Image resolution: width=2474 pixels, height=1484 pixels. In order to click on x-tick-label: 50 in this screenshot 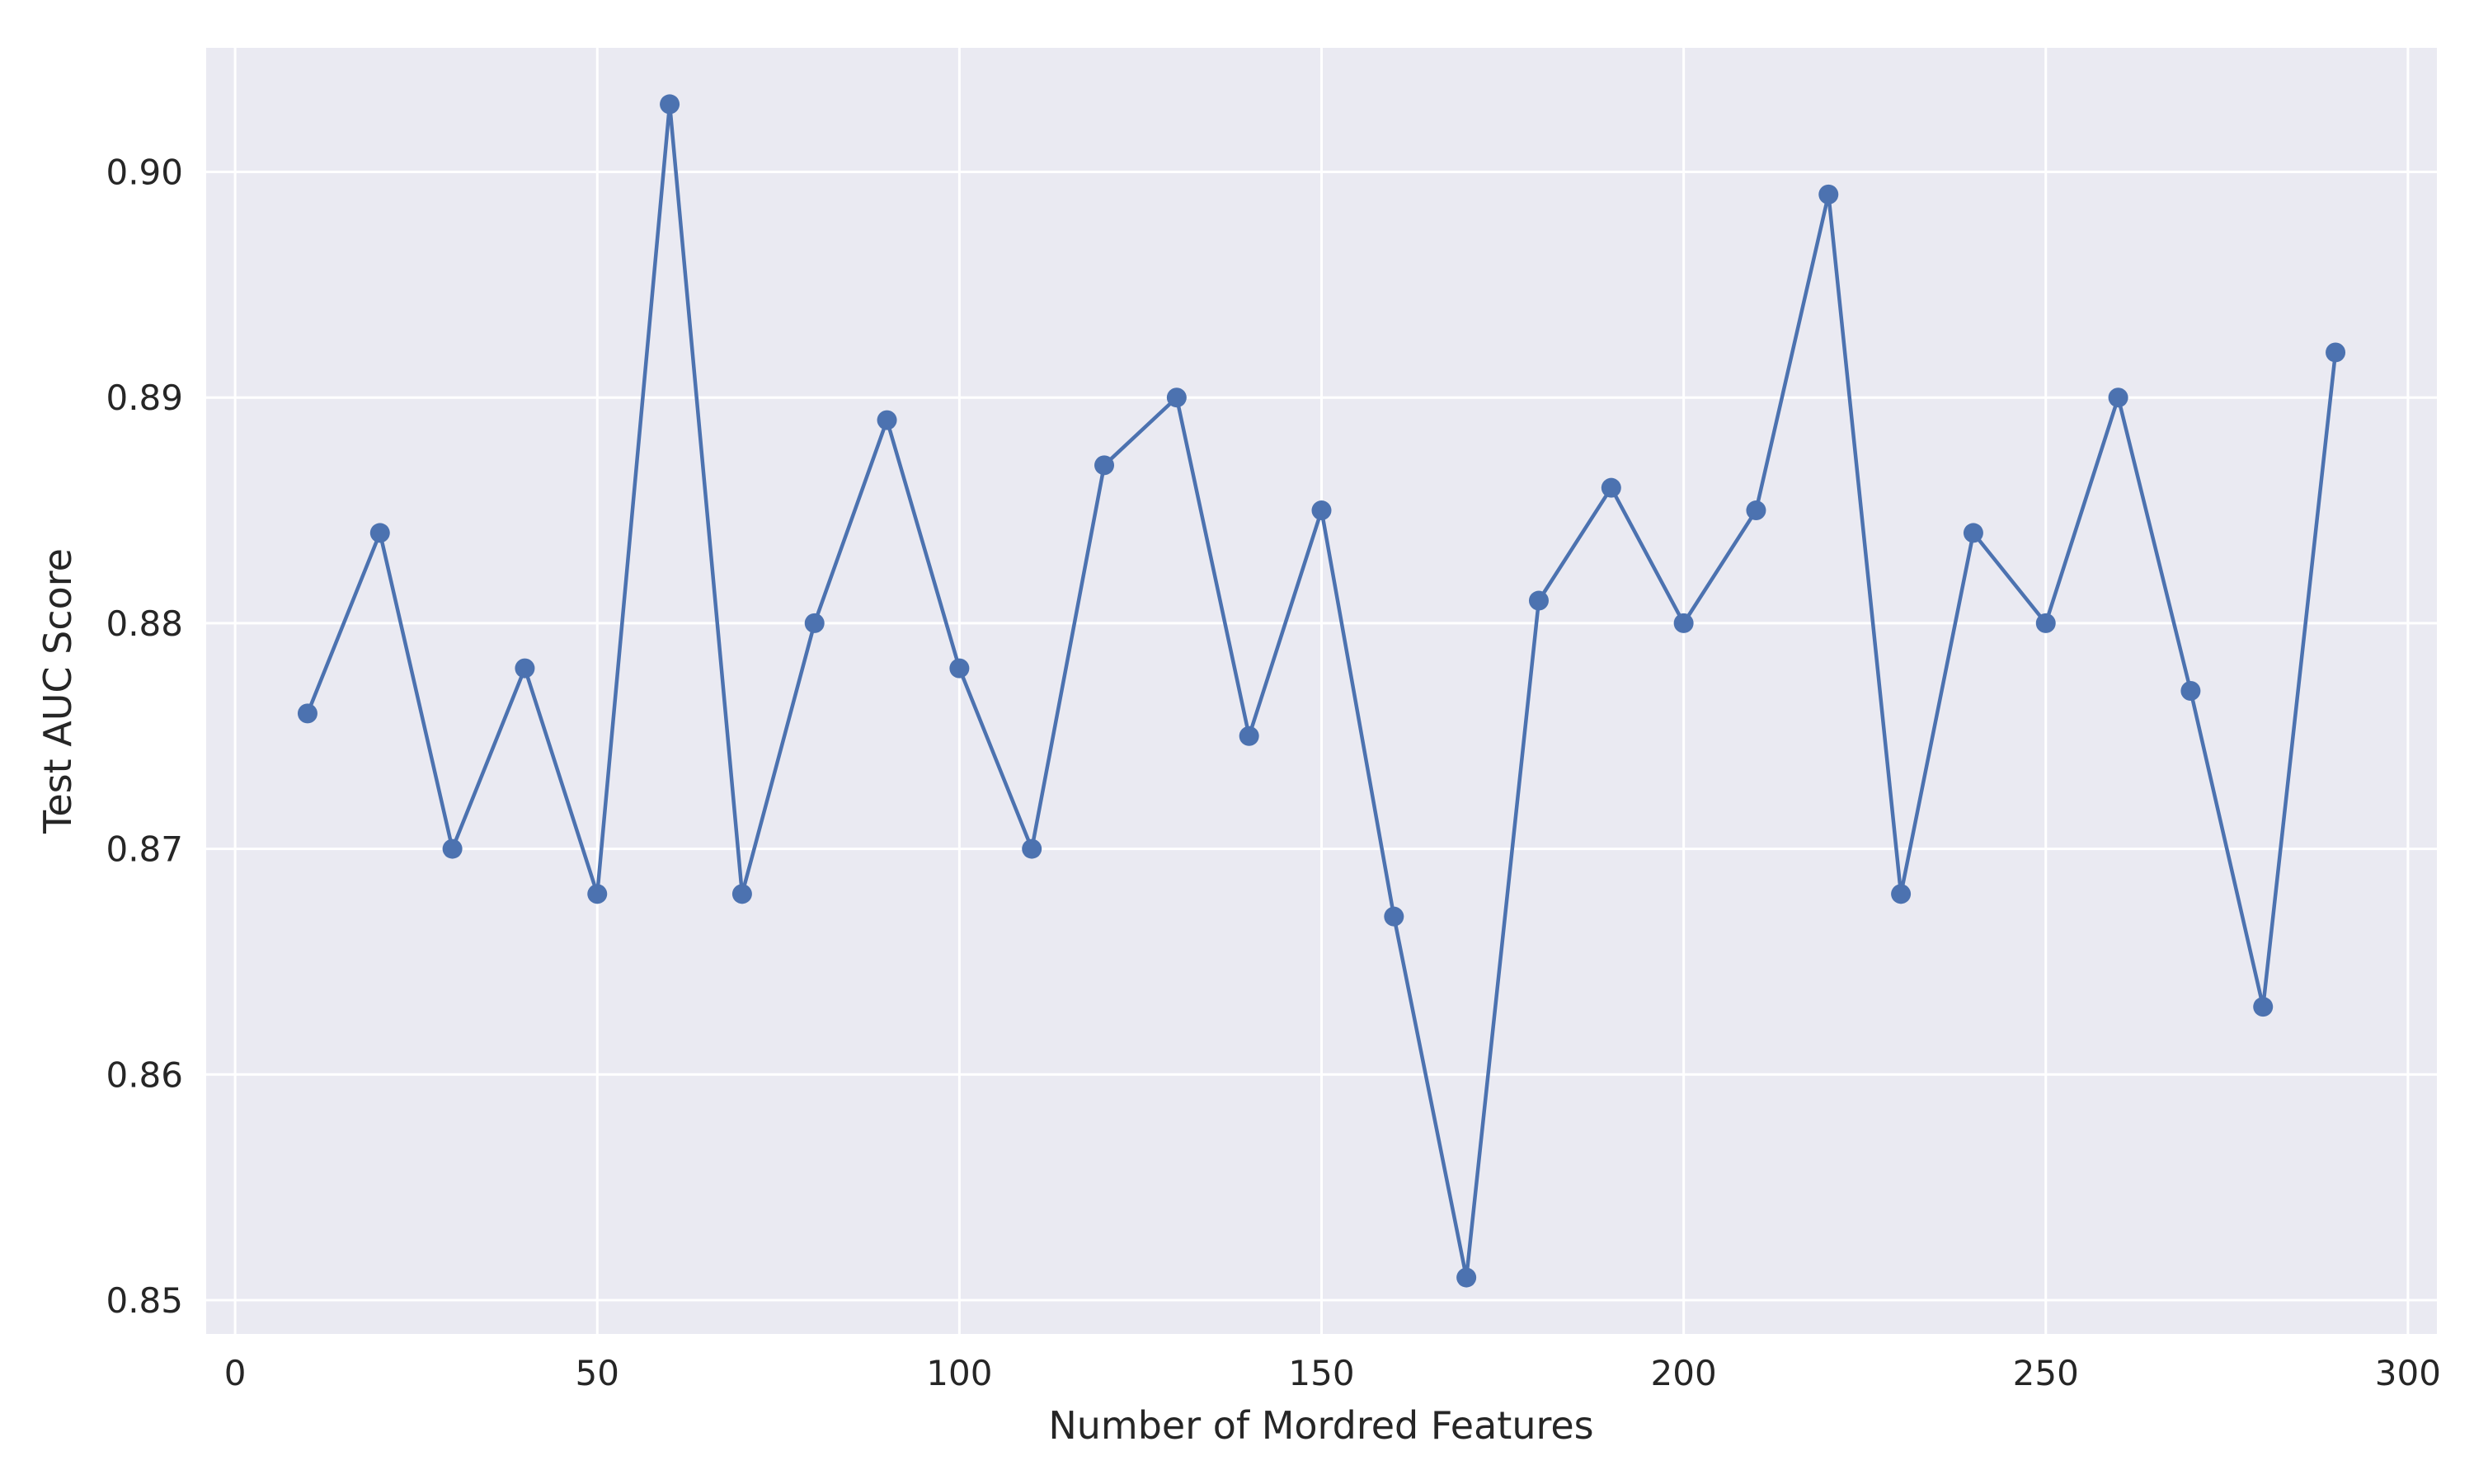, I will do `click(597, 1373)`.